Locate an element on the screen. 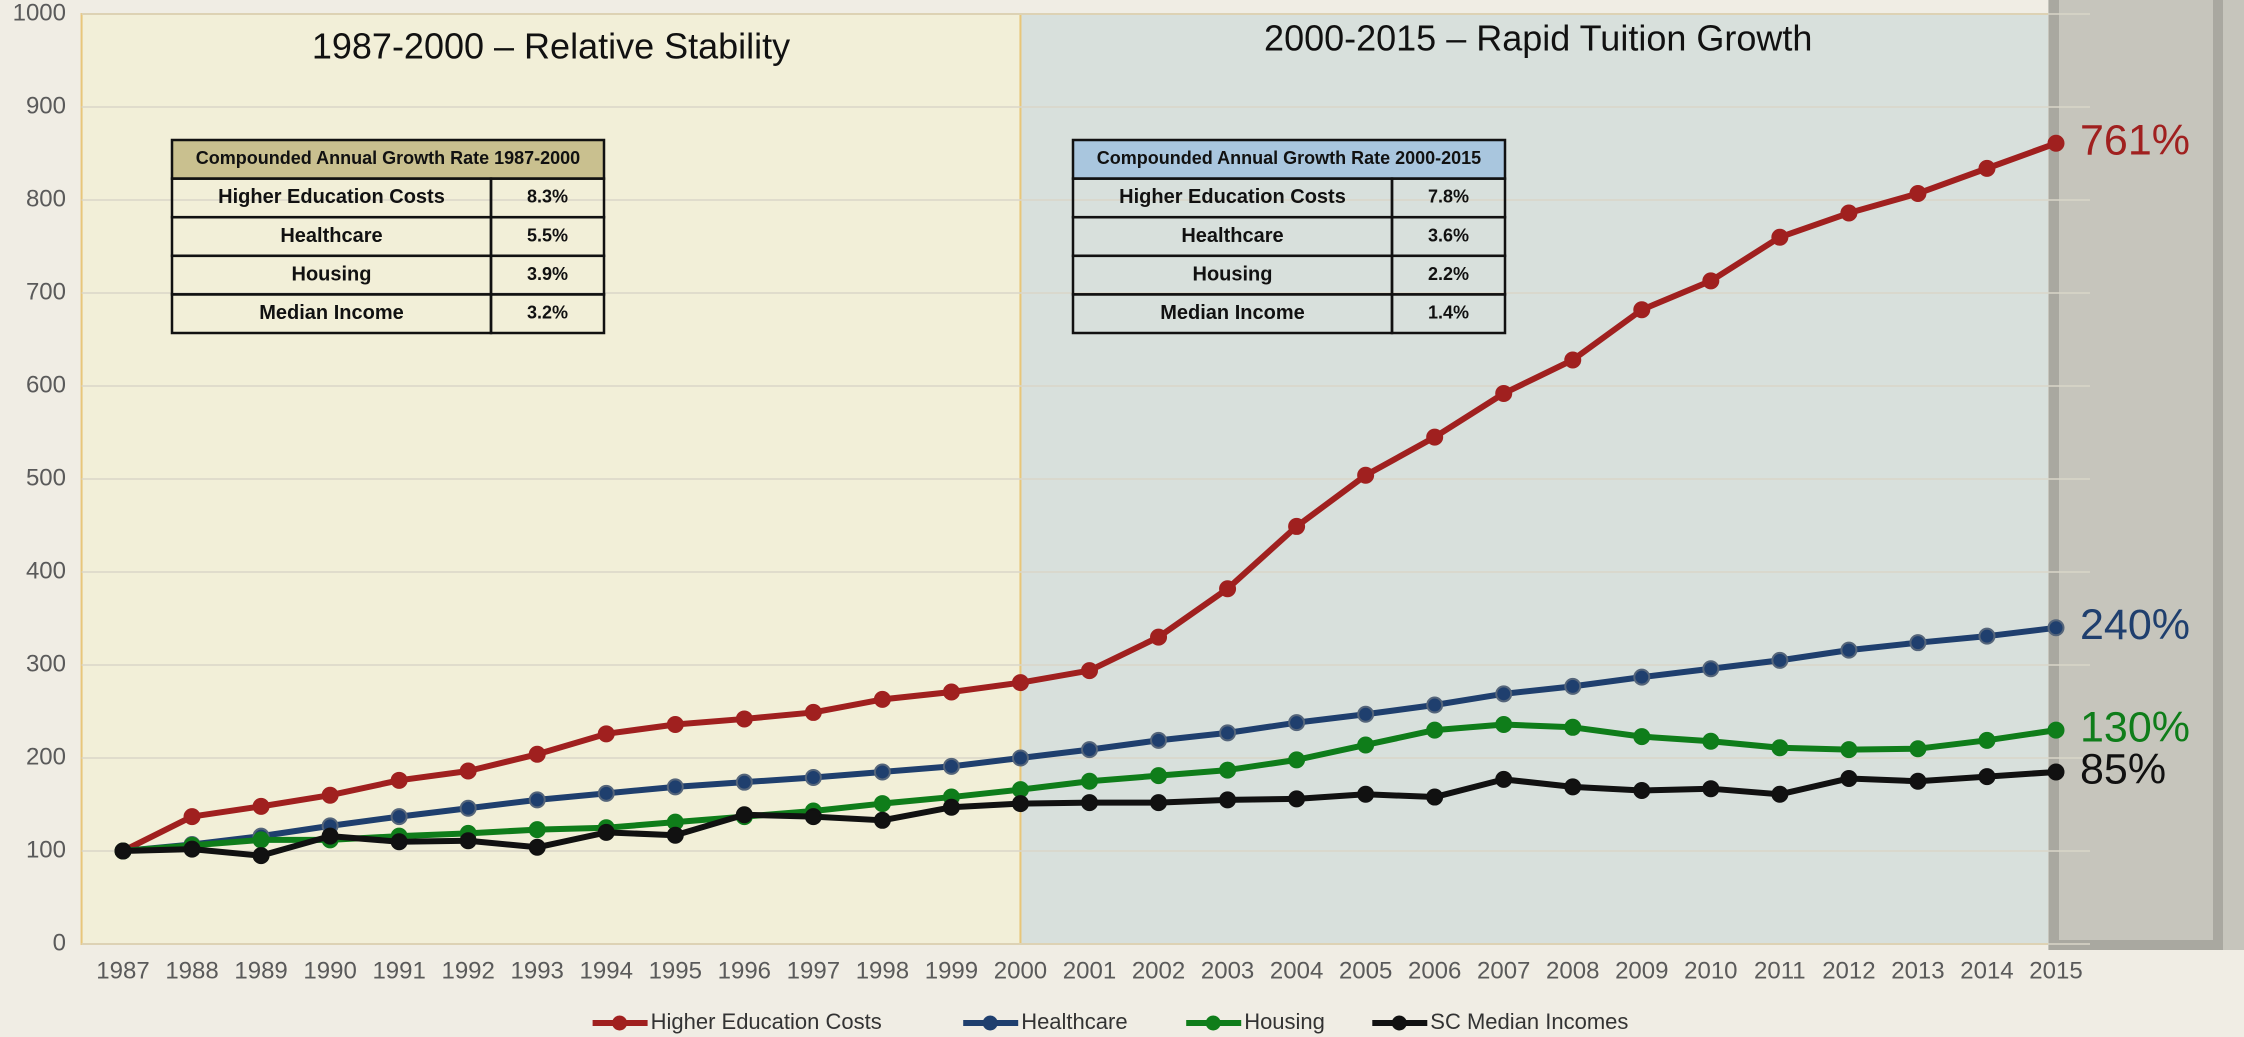 The image size is (2244, 1037). y-tick-label: 700 is located at coordinates (46, 291).